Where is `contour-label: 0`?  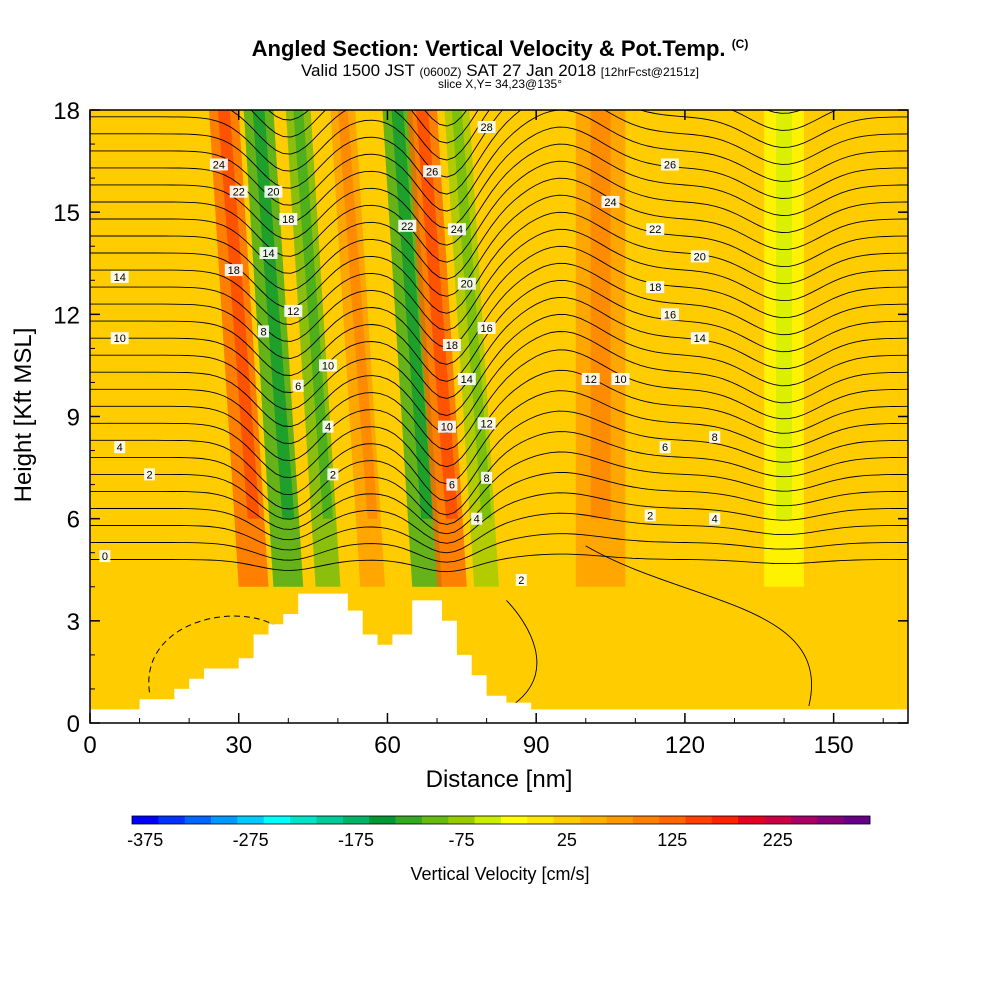 contour-label: 0 is located at coordinates (105, 556).